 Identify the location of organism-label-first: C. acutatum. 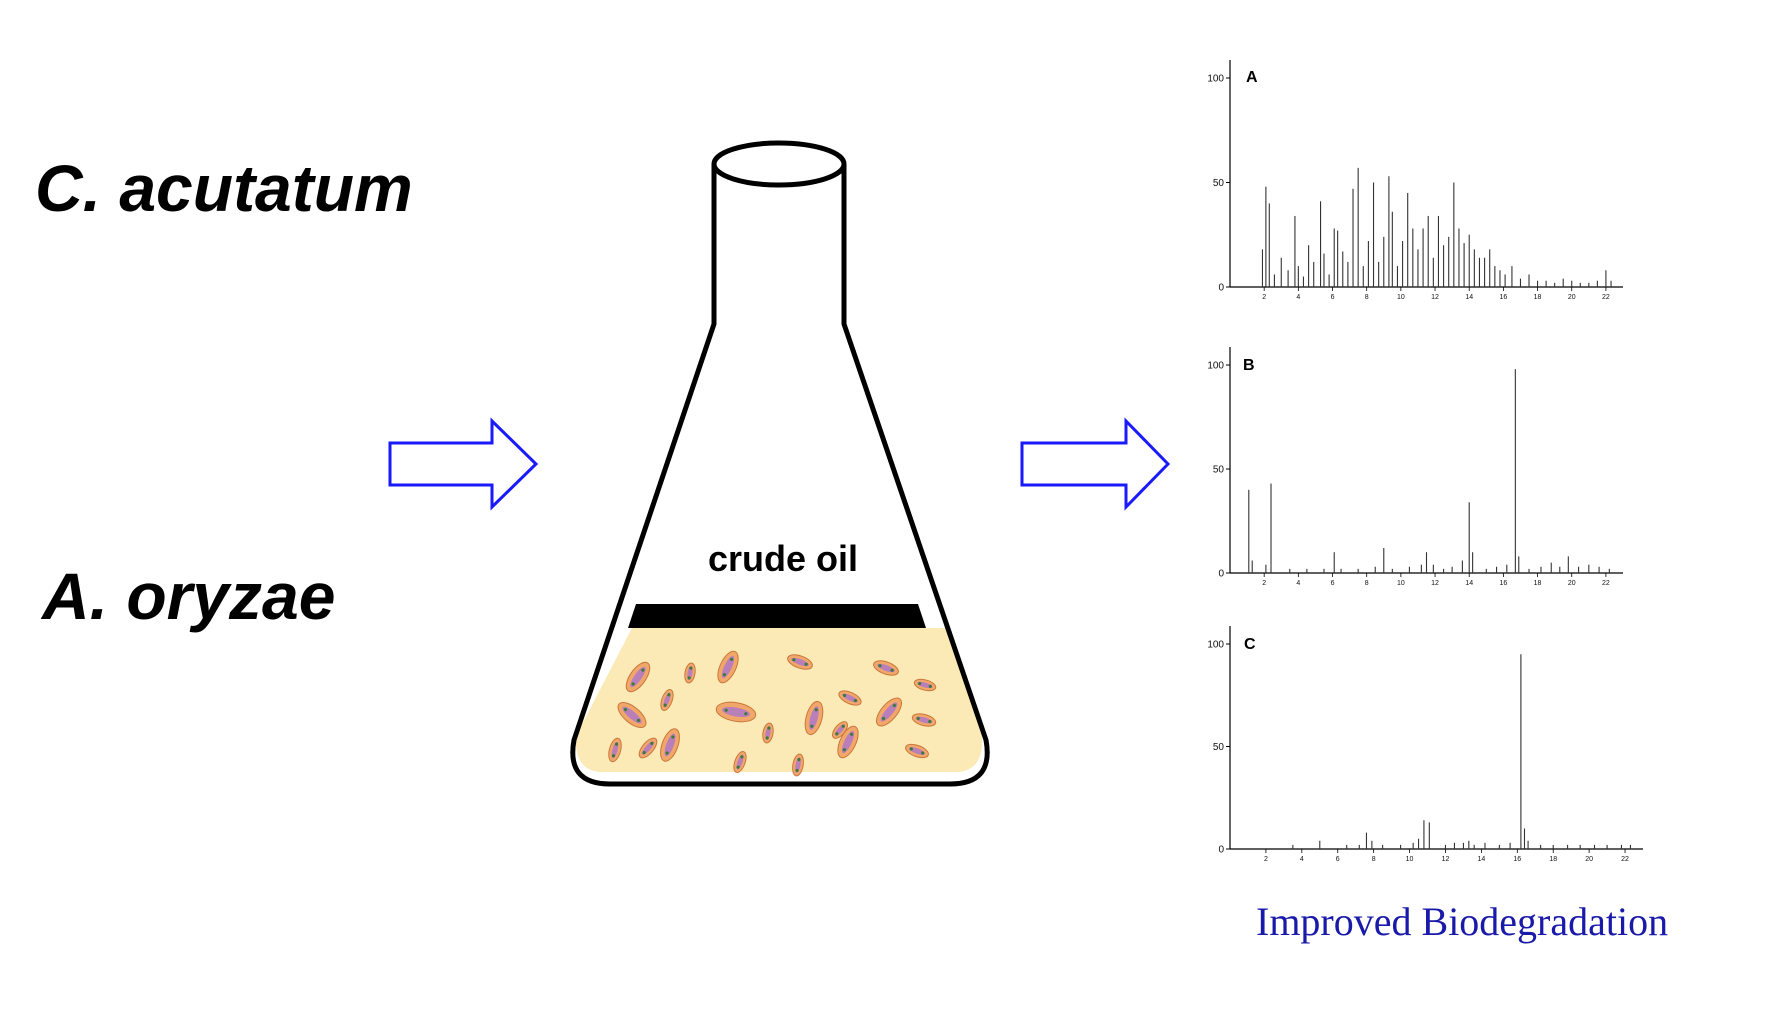
(224, 188).